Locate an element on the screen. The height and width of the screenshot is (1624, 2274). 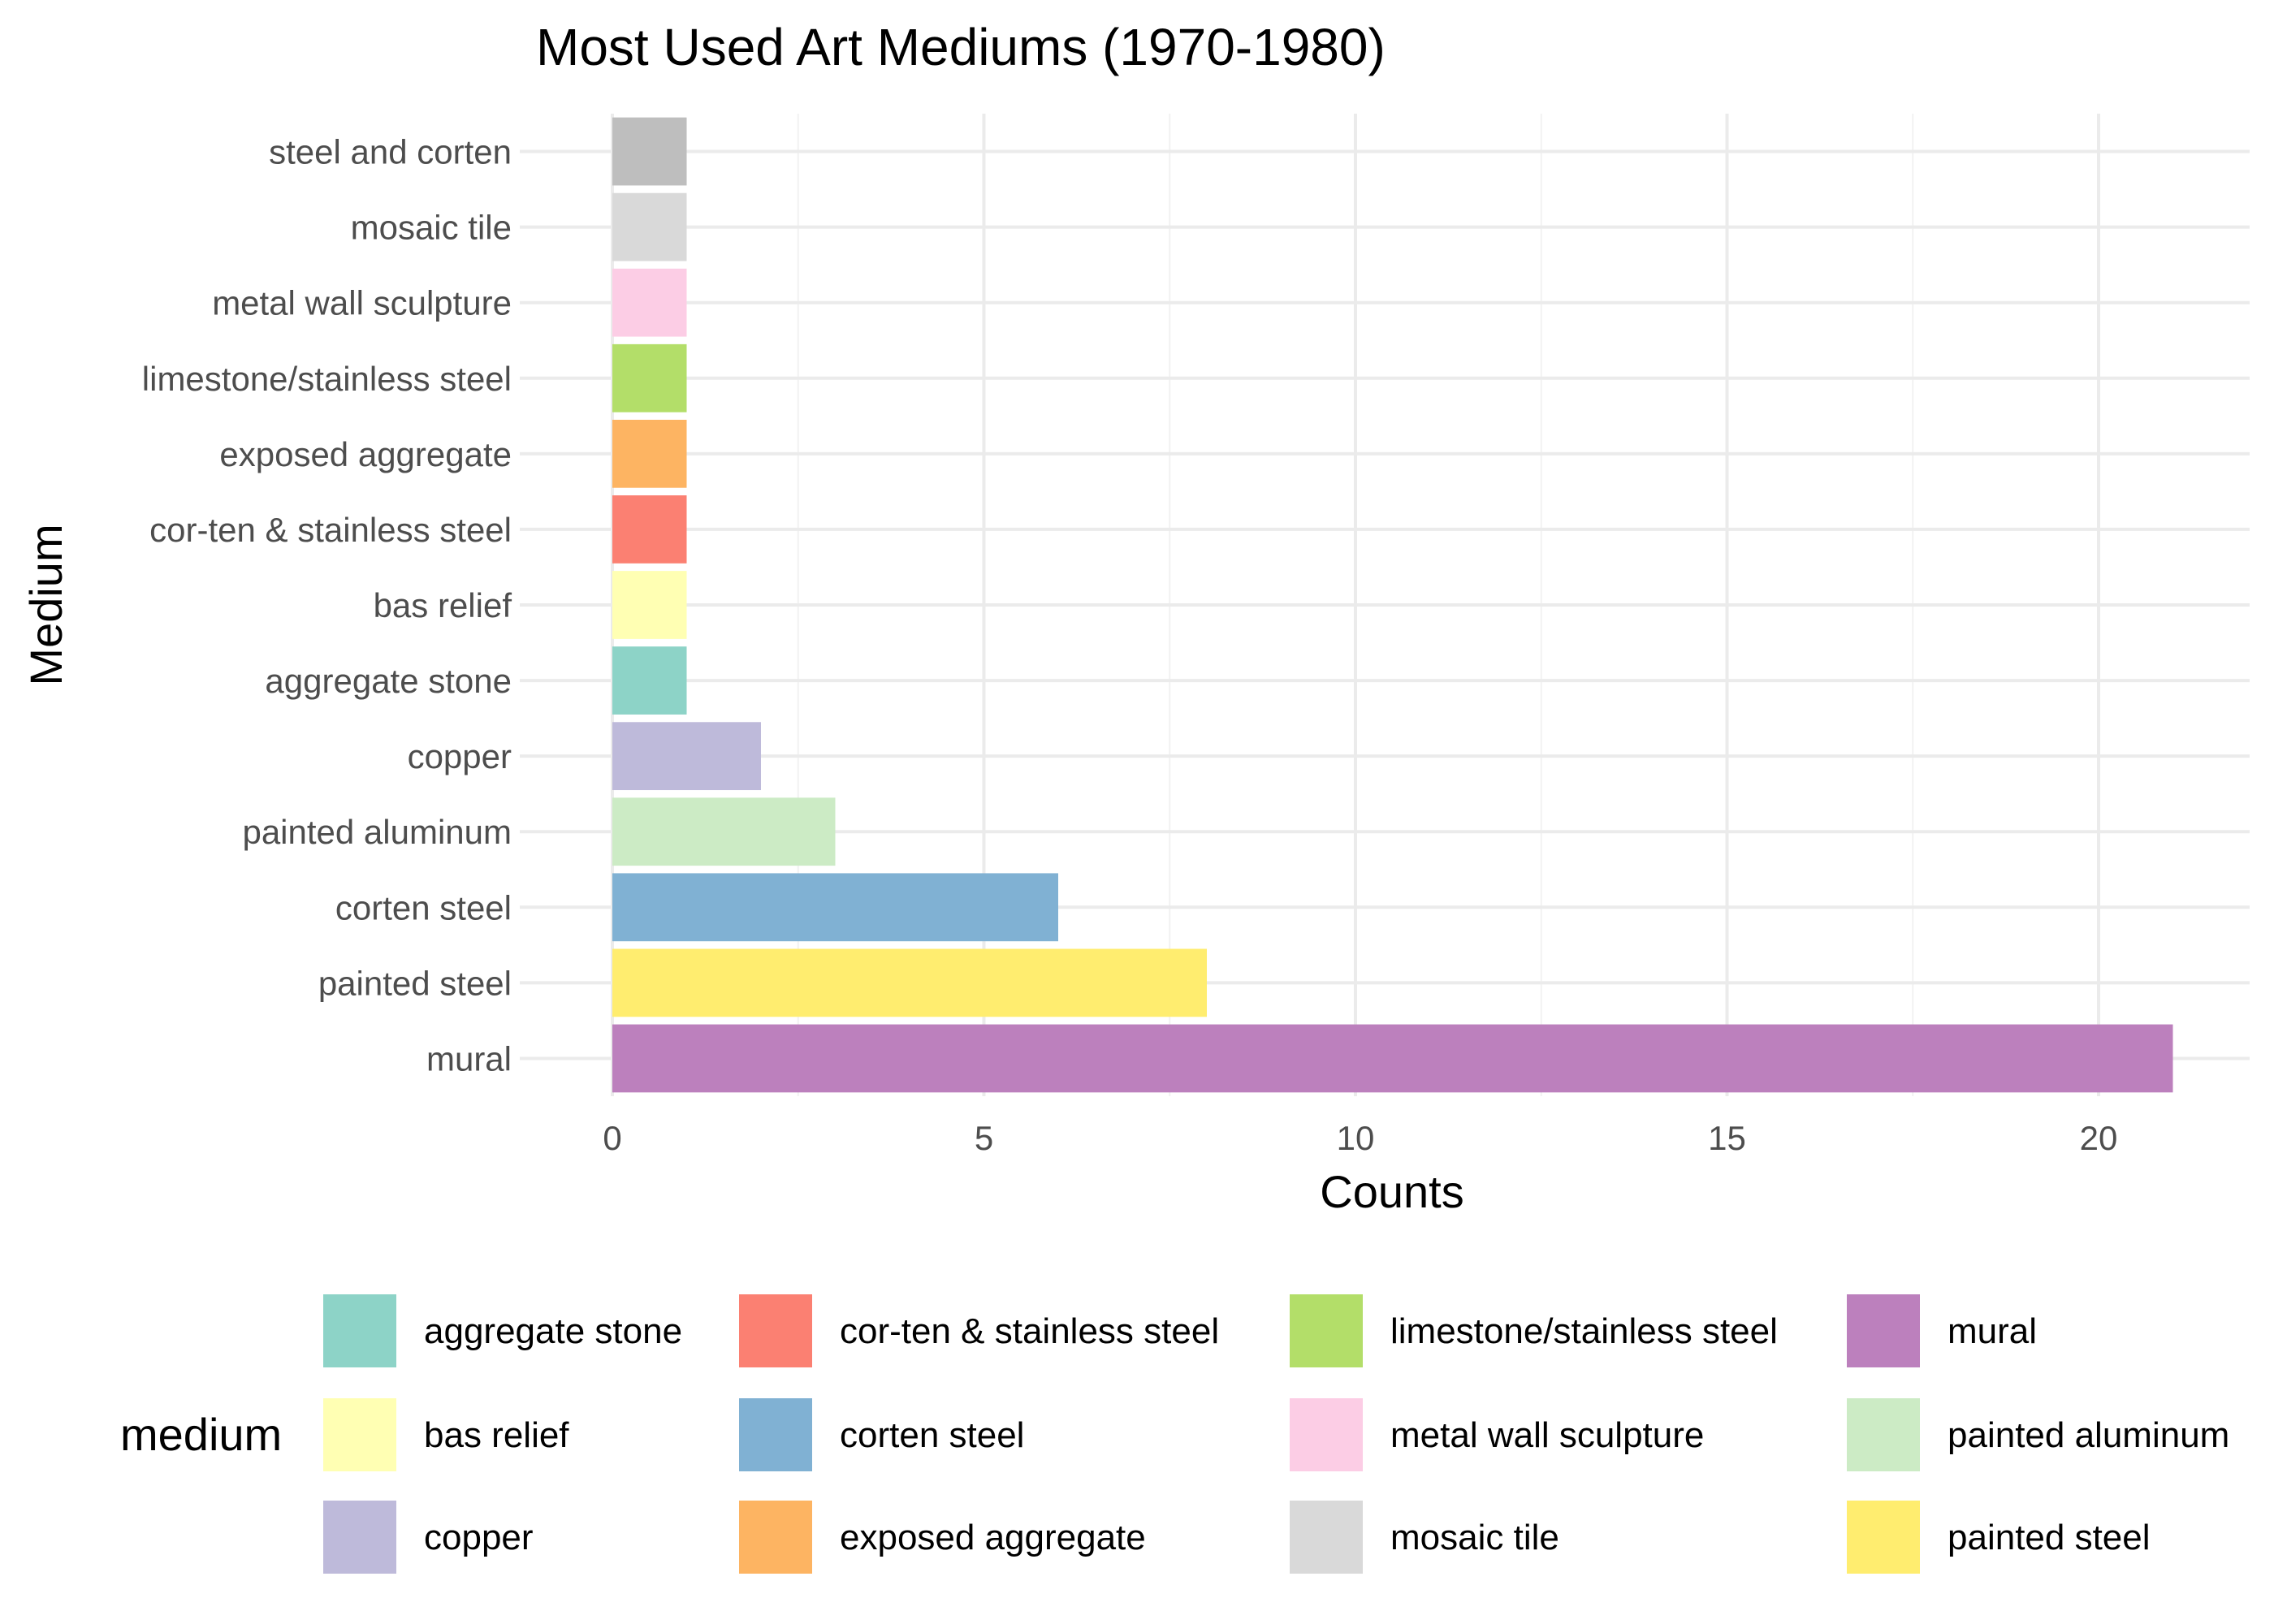
legend-item-metal-wall-sculpture: metal wall sculpture is located at coordinates (1497, 1435).